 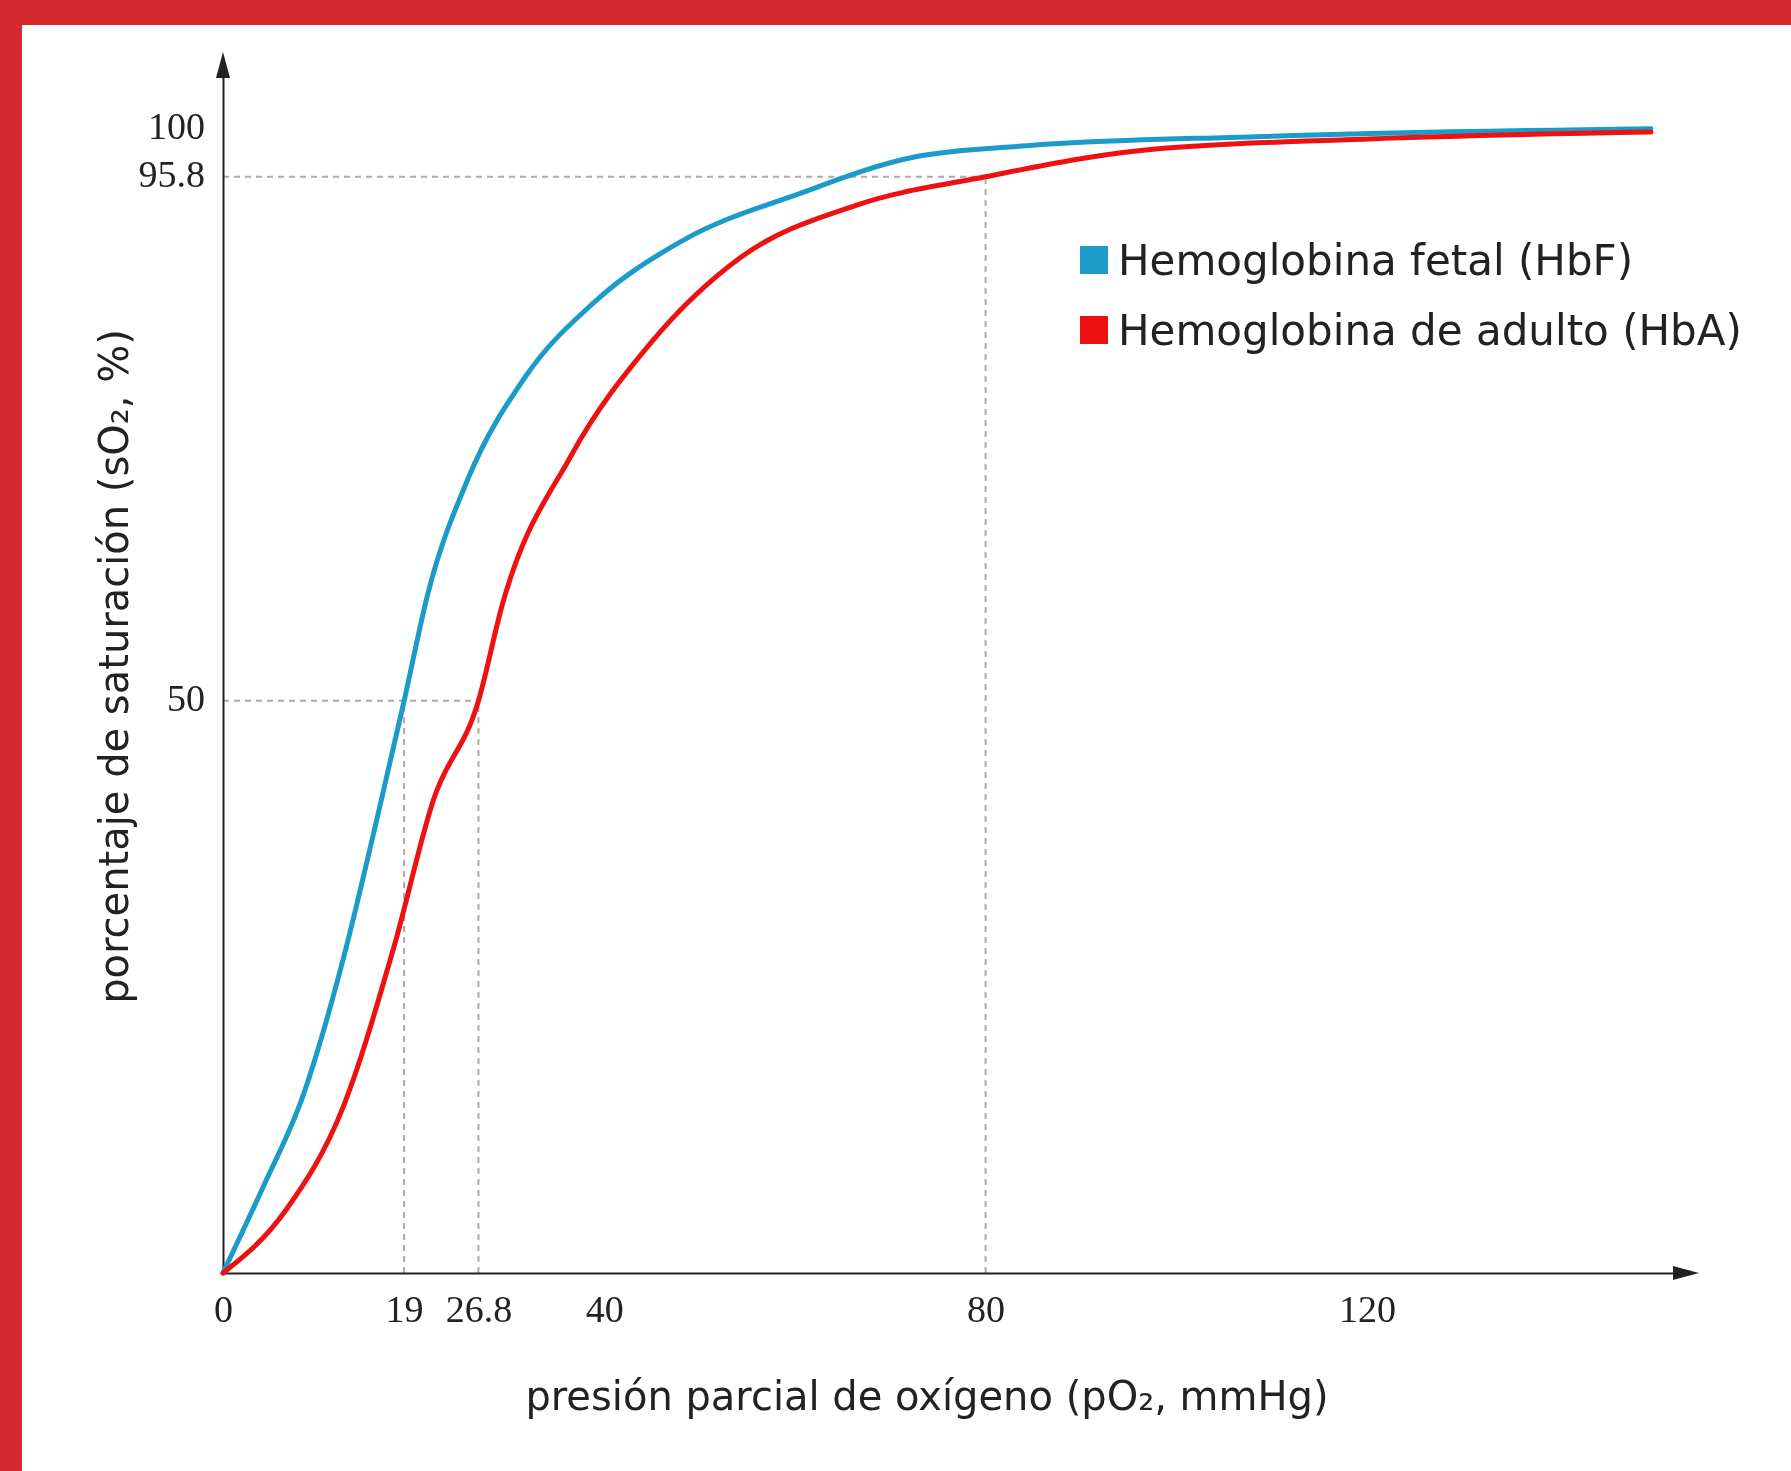 I want to click on x-tick-label: 40, so click(x=604, y=1308).